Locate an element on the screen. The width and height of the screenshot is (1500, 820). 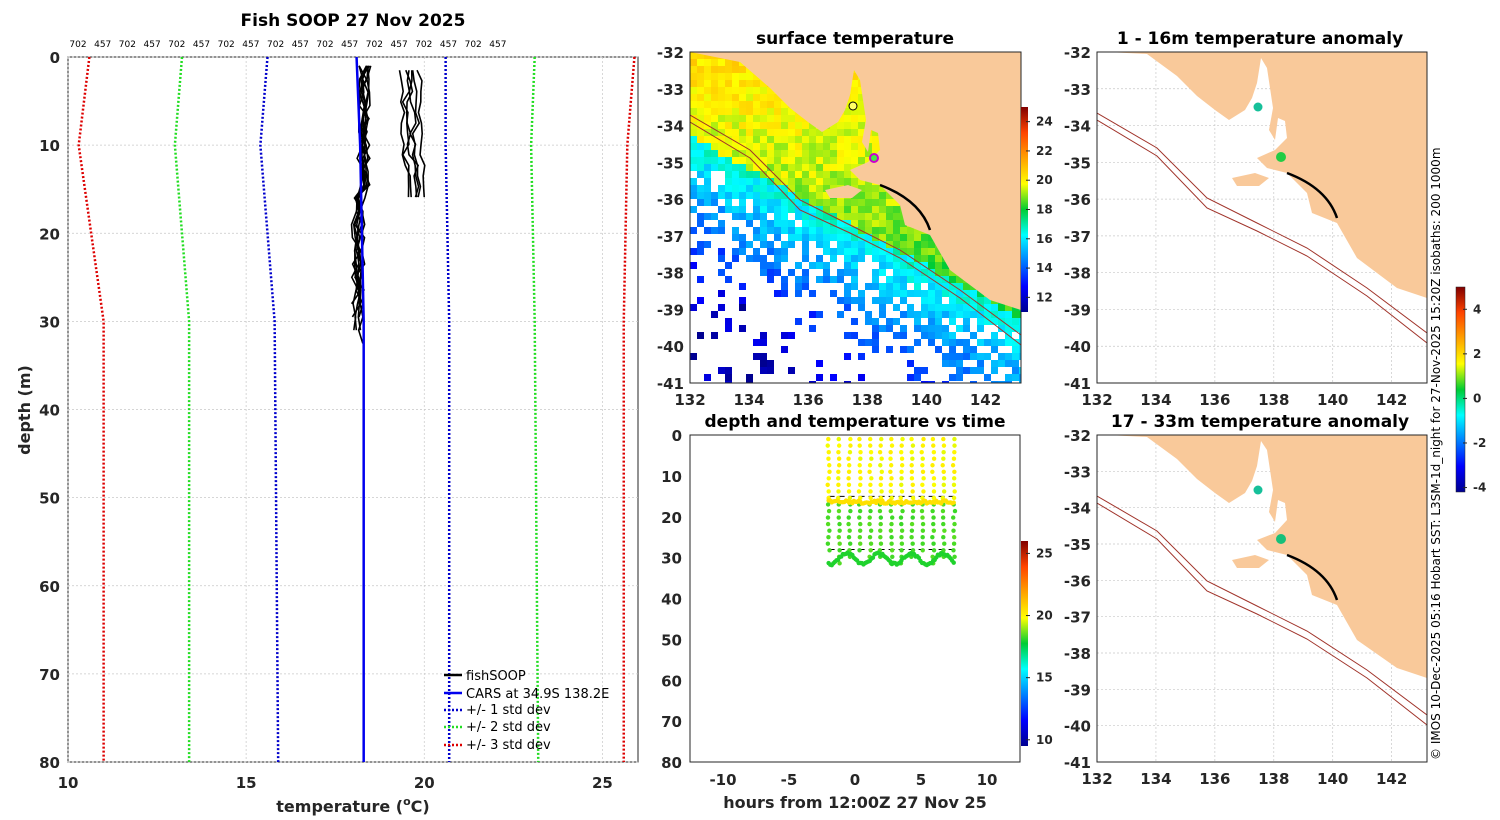
profile-title: Fish SOOP 27 Nov 2025 is located at coordinates (353, 21).